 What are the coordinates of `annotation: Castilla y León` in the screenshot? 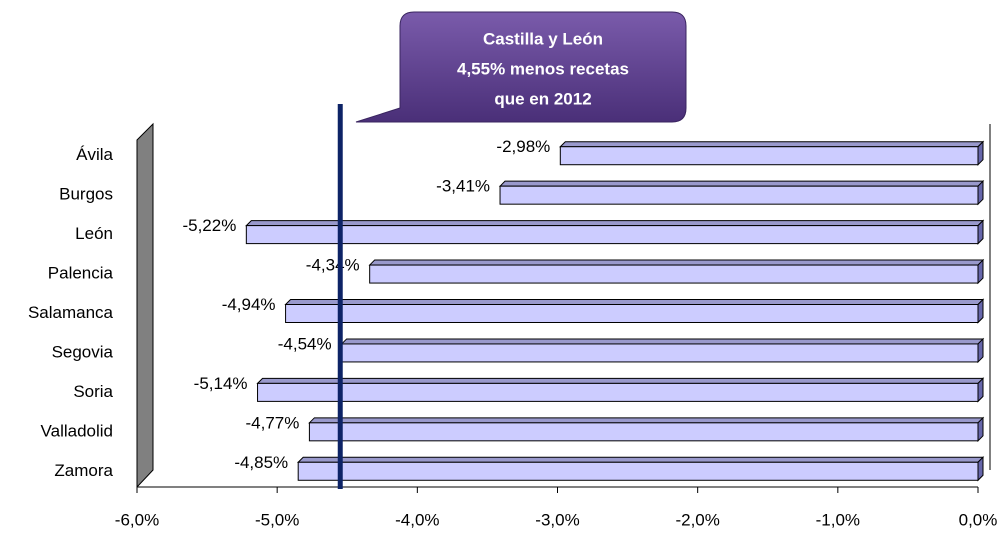 It's located at (543, 38).